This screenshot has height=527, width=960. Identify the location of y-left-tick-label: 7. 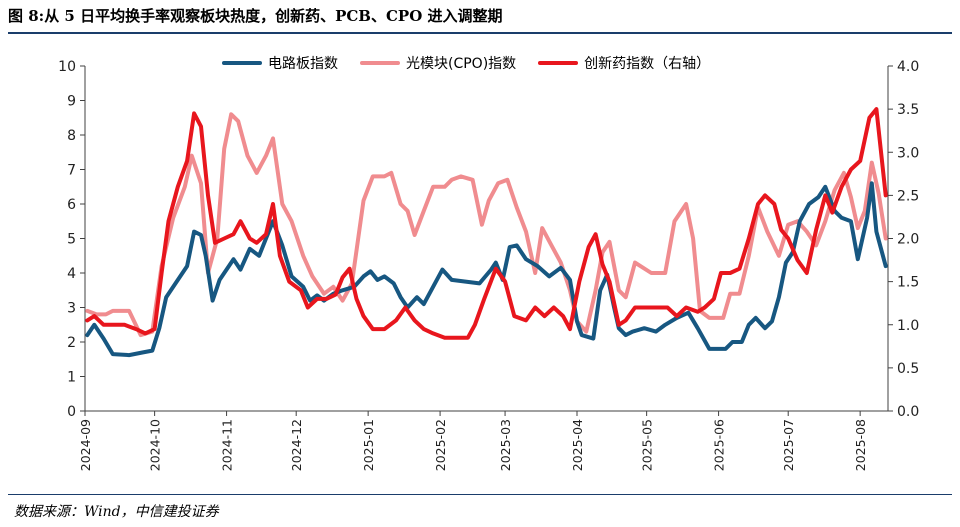
(71, 171).